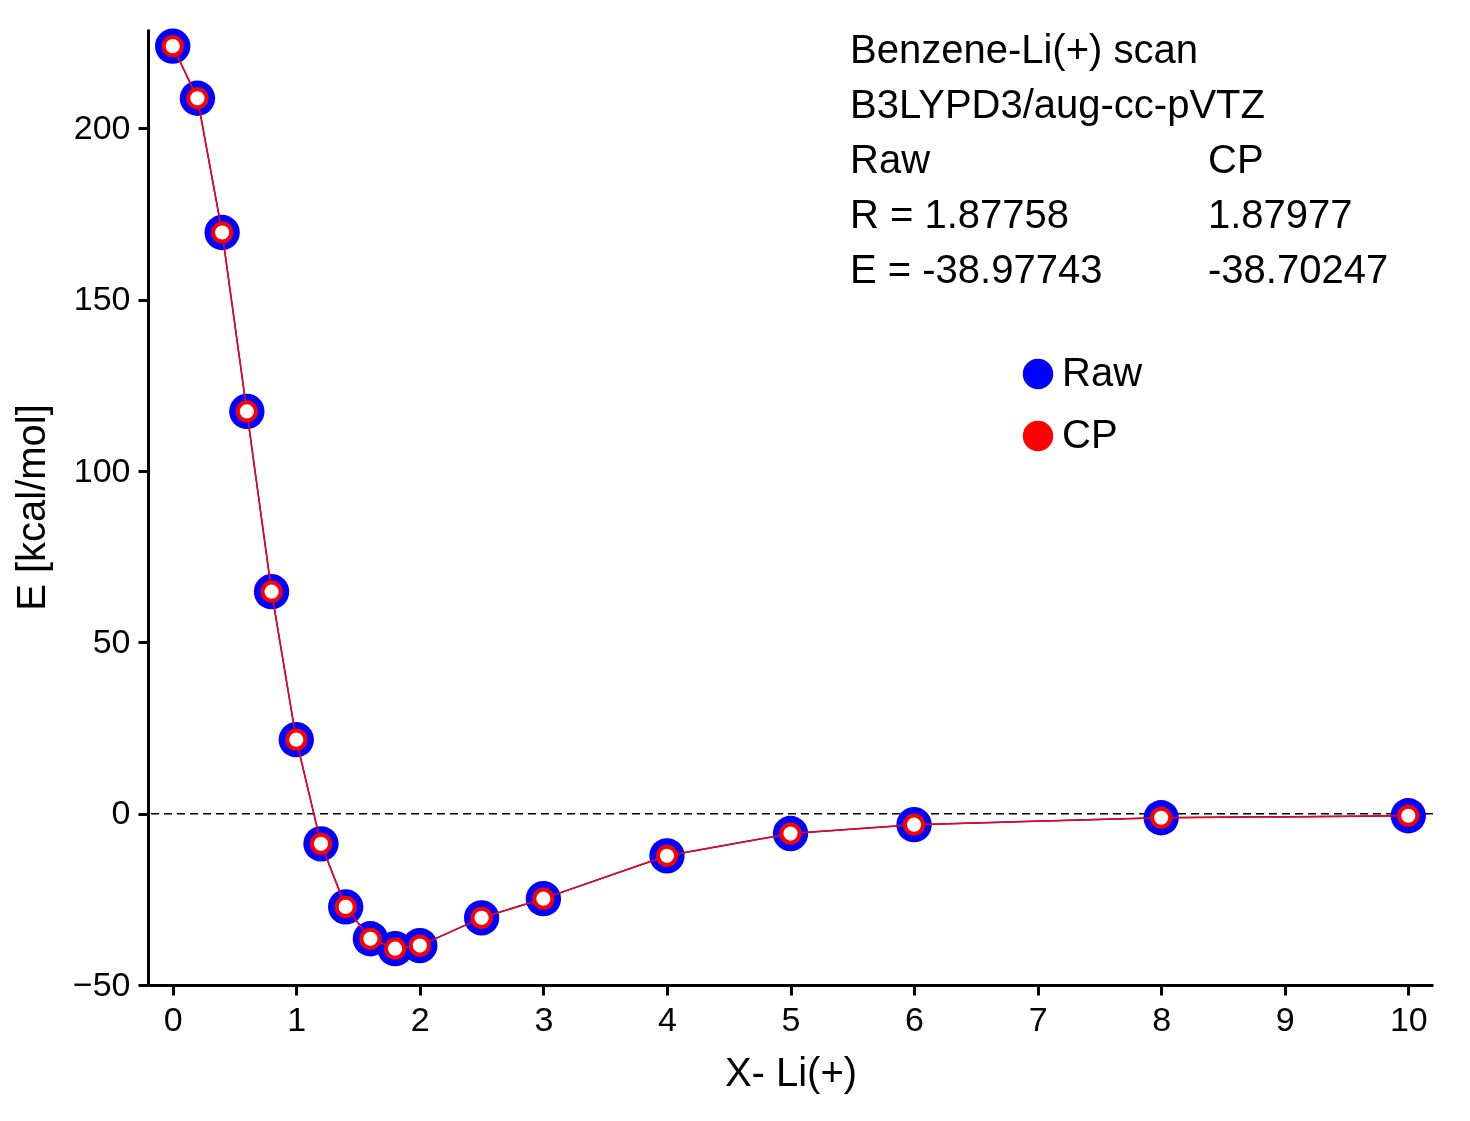  What do you see at coordinates (976, 269) in the screenshot?
I see `annotation: E = -38.97743` at bounding box center [976, 269].